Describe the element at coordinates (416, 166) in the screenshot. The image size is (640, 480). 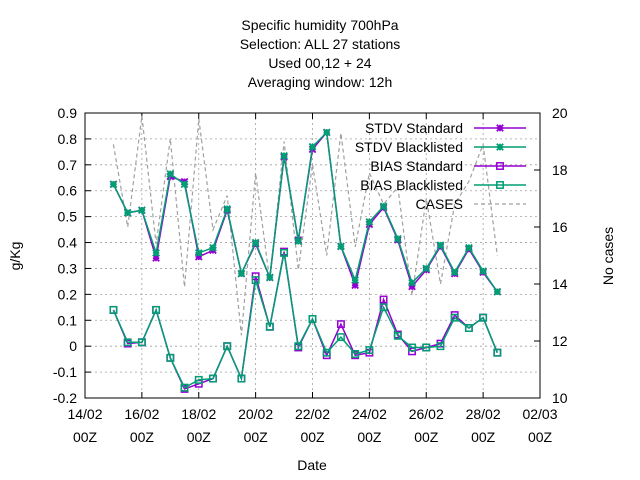
I see `legend-label: BIAS Standard` at that location.